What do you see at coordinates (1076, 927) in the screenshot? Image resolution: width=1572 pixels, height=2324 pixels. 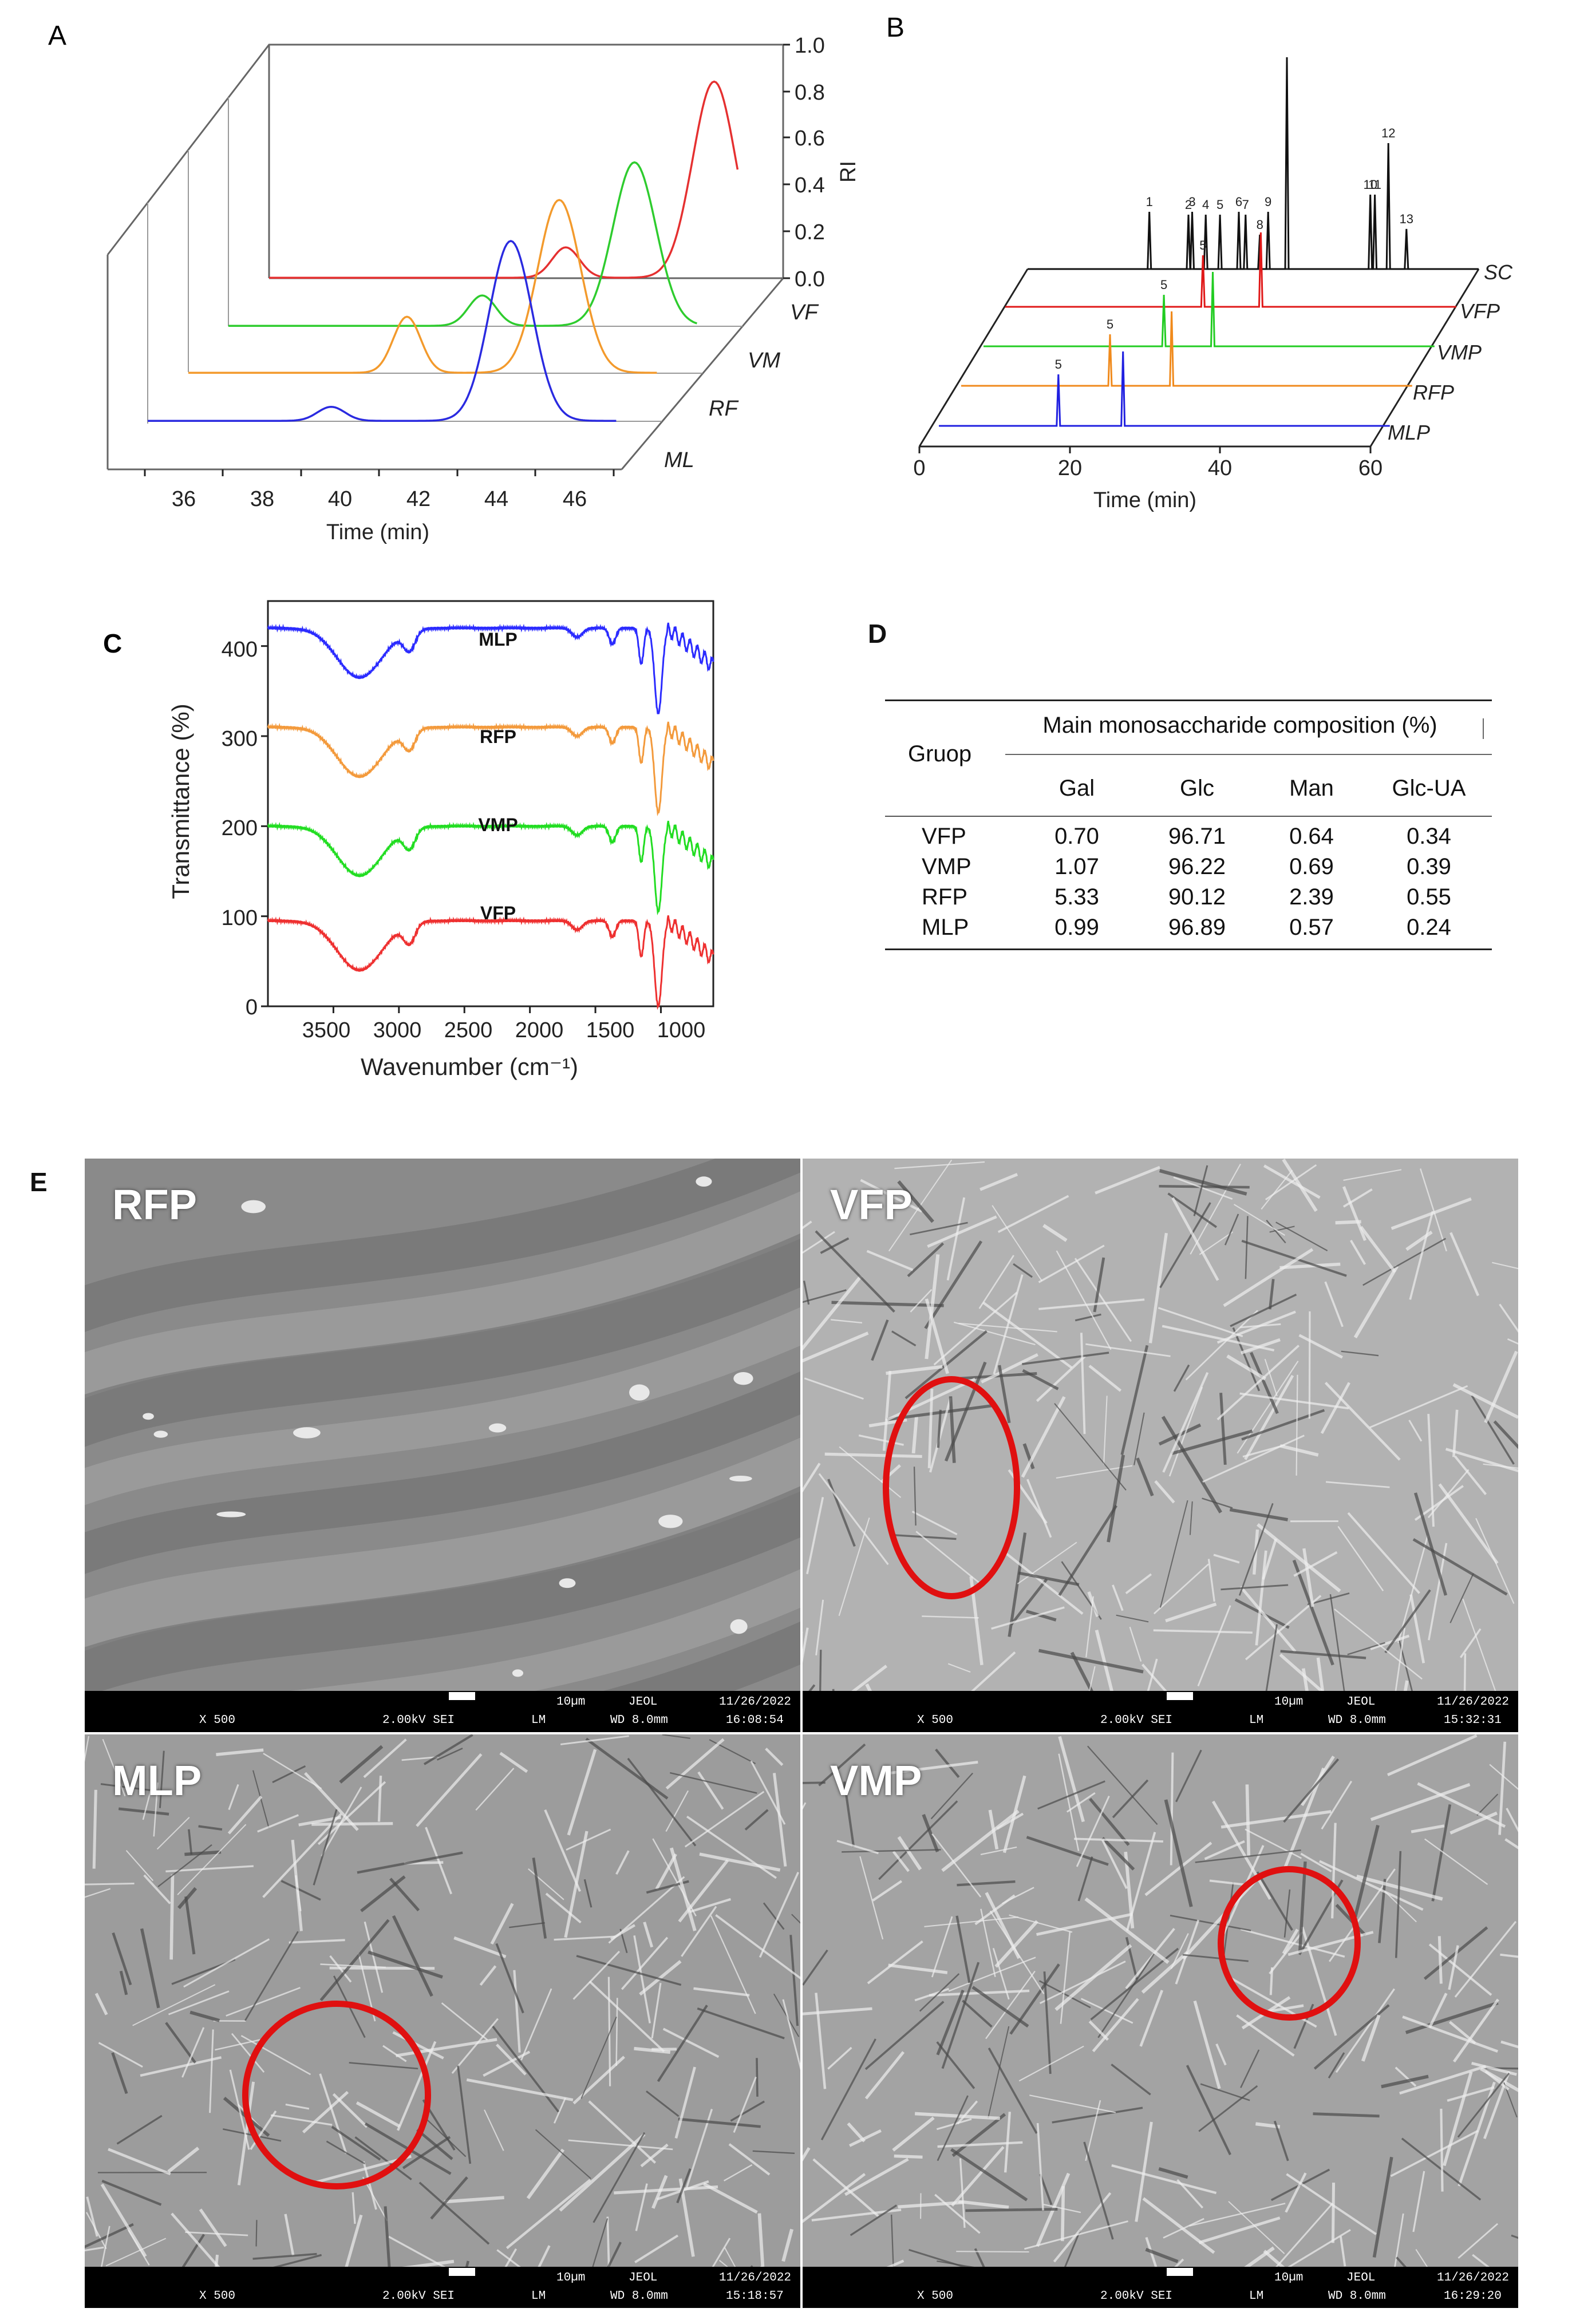 I see `table-cell: 0.99` at bounding box center [1076, 927].